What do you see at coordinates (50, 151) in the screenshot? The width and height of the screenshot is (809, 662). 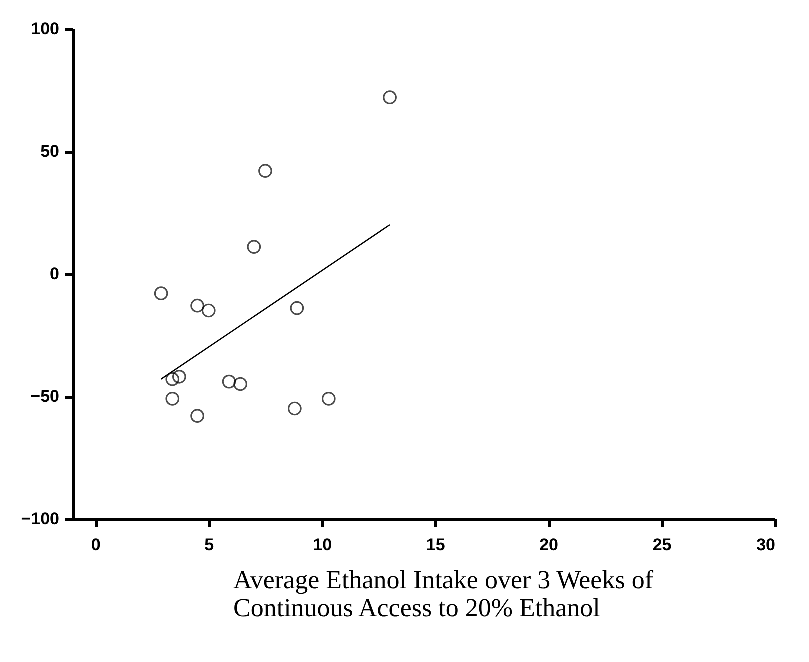 I see `y-tick-label: 50` at bounding box center [50, 151].